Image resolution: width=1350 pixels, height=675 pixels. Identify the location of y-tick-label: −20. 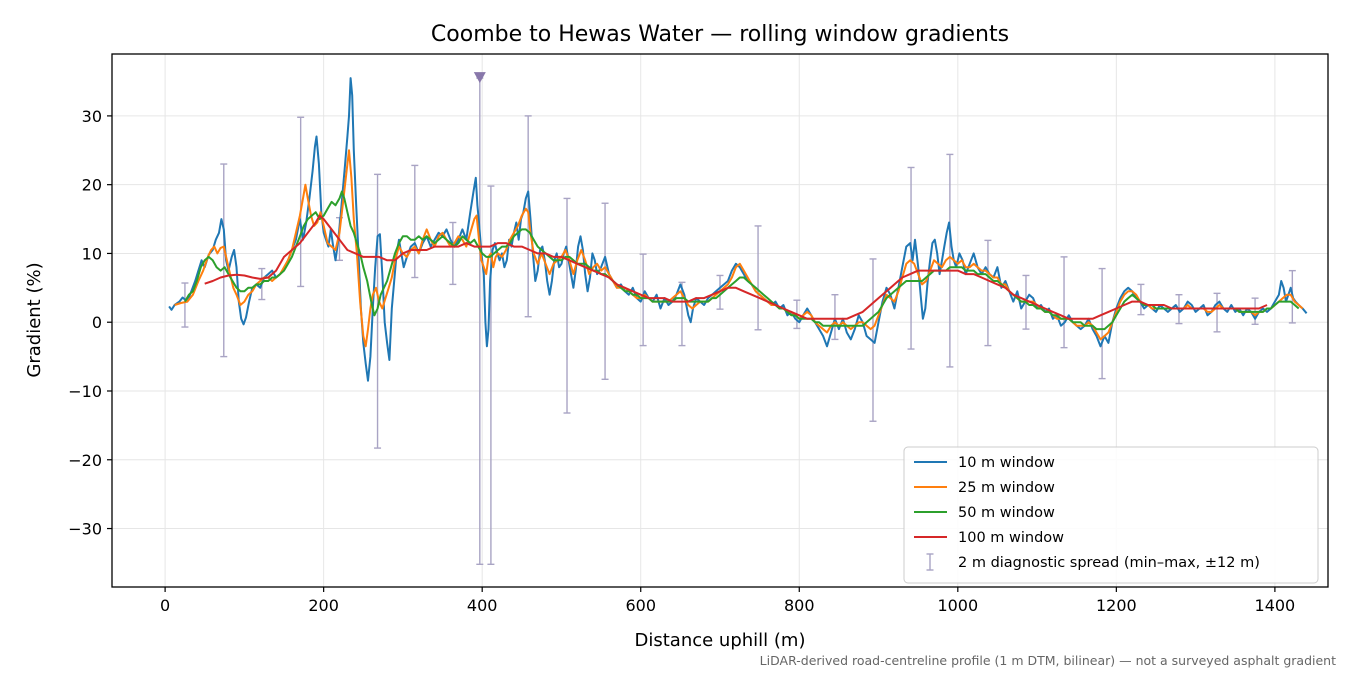
(85, 460).